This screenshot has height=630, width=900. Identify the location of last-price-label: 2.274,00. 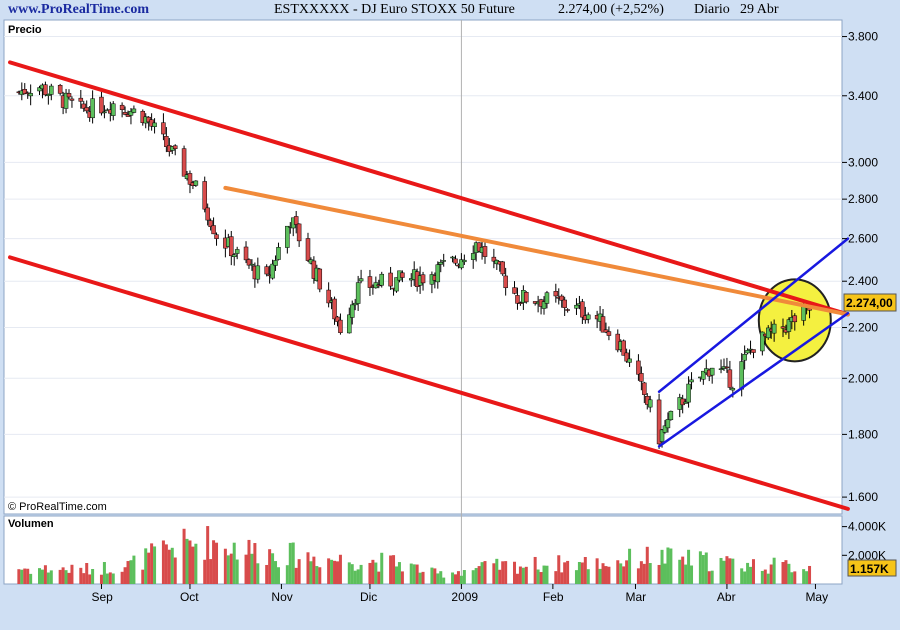
(869, 303).